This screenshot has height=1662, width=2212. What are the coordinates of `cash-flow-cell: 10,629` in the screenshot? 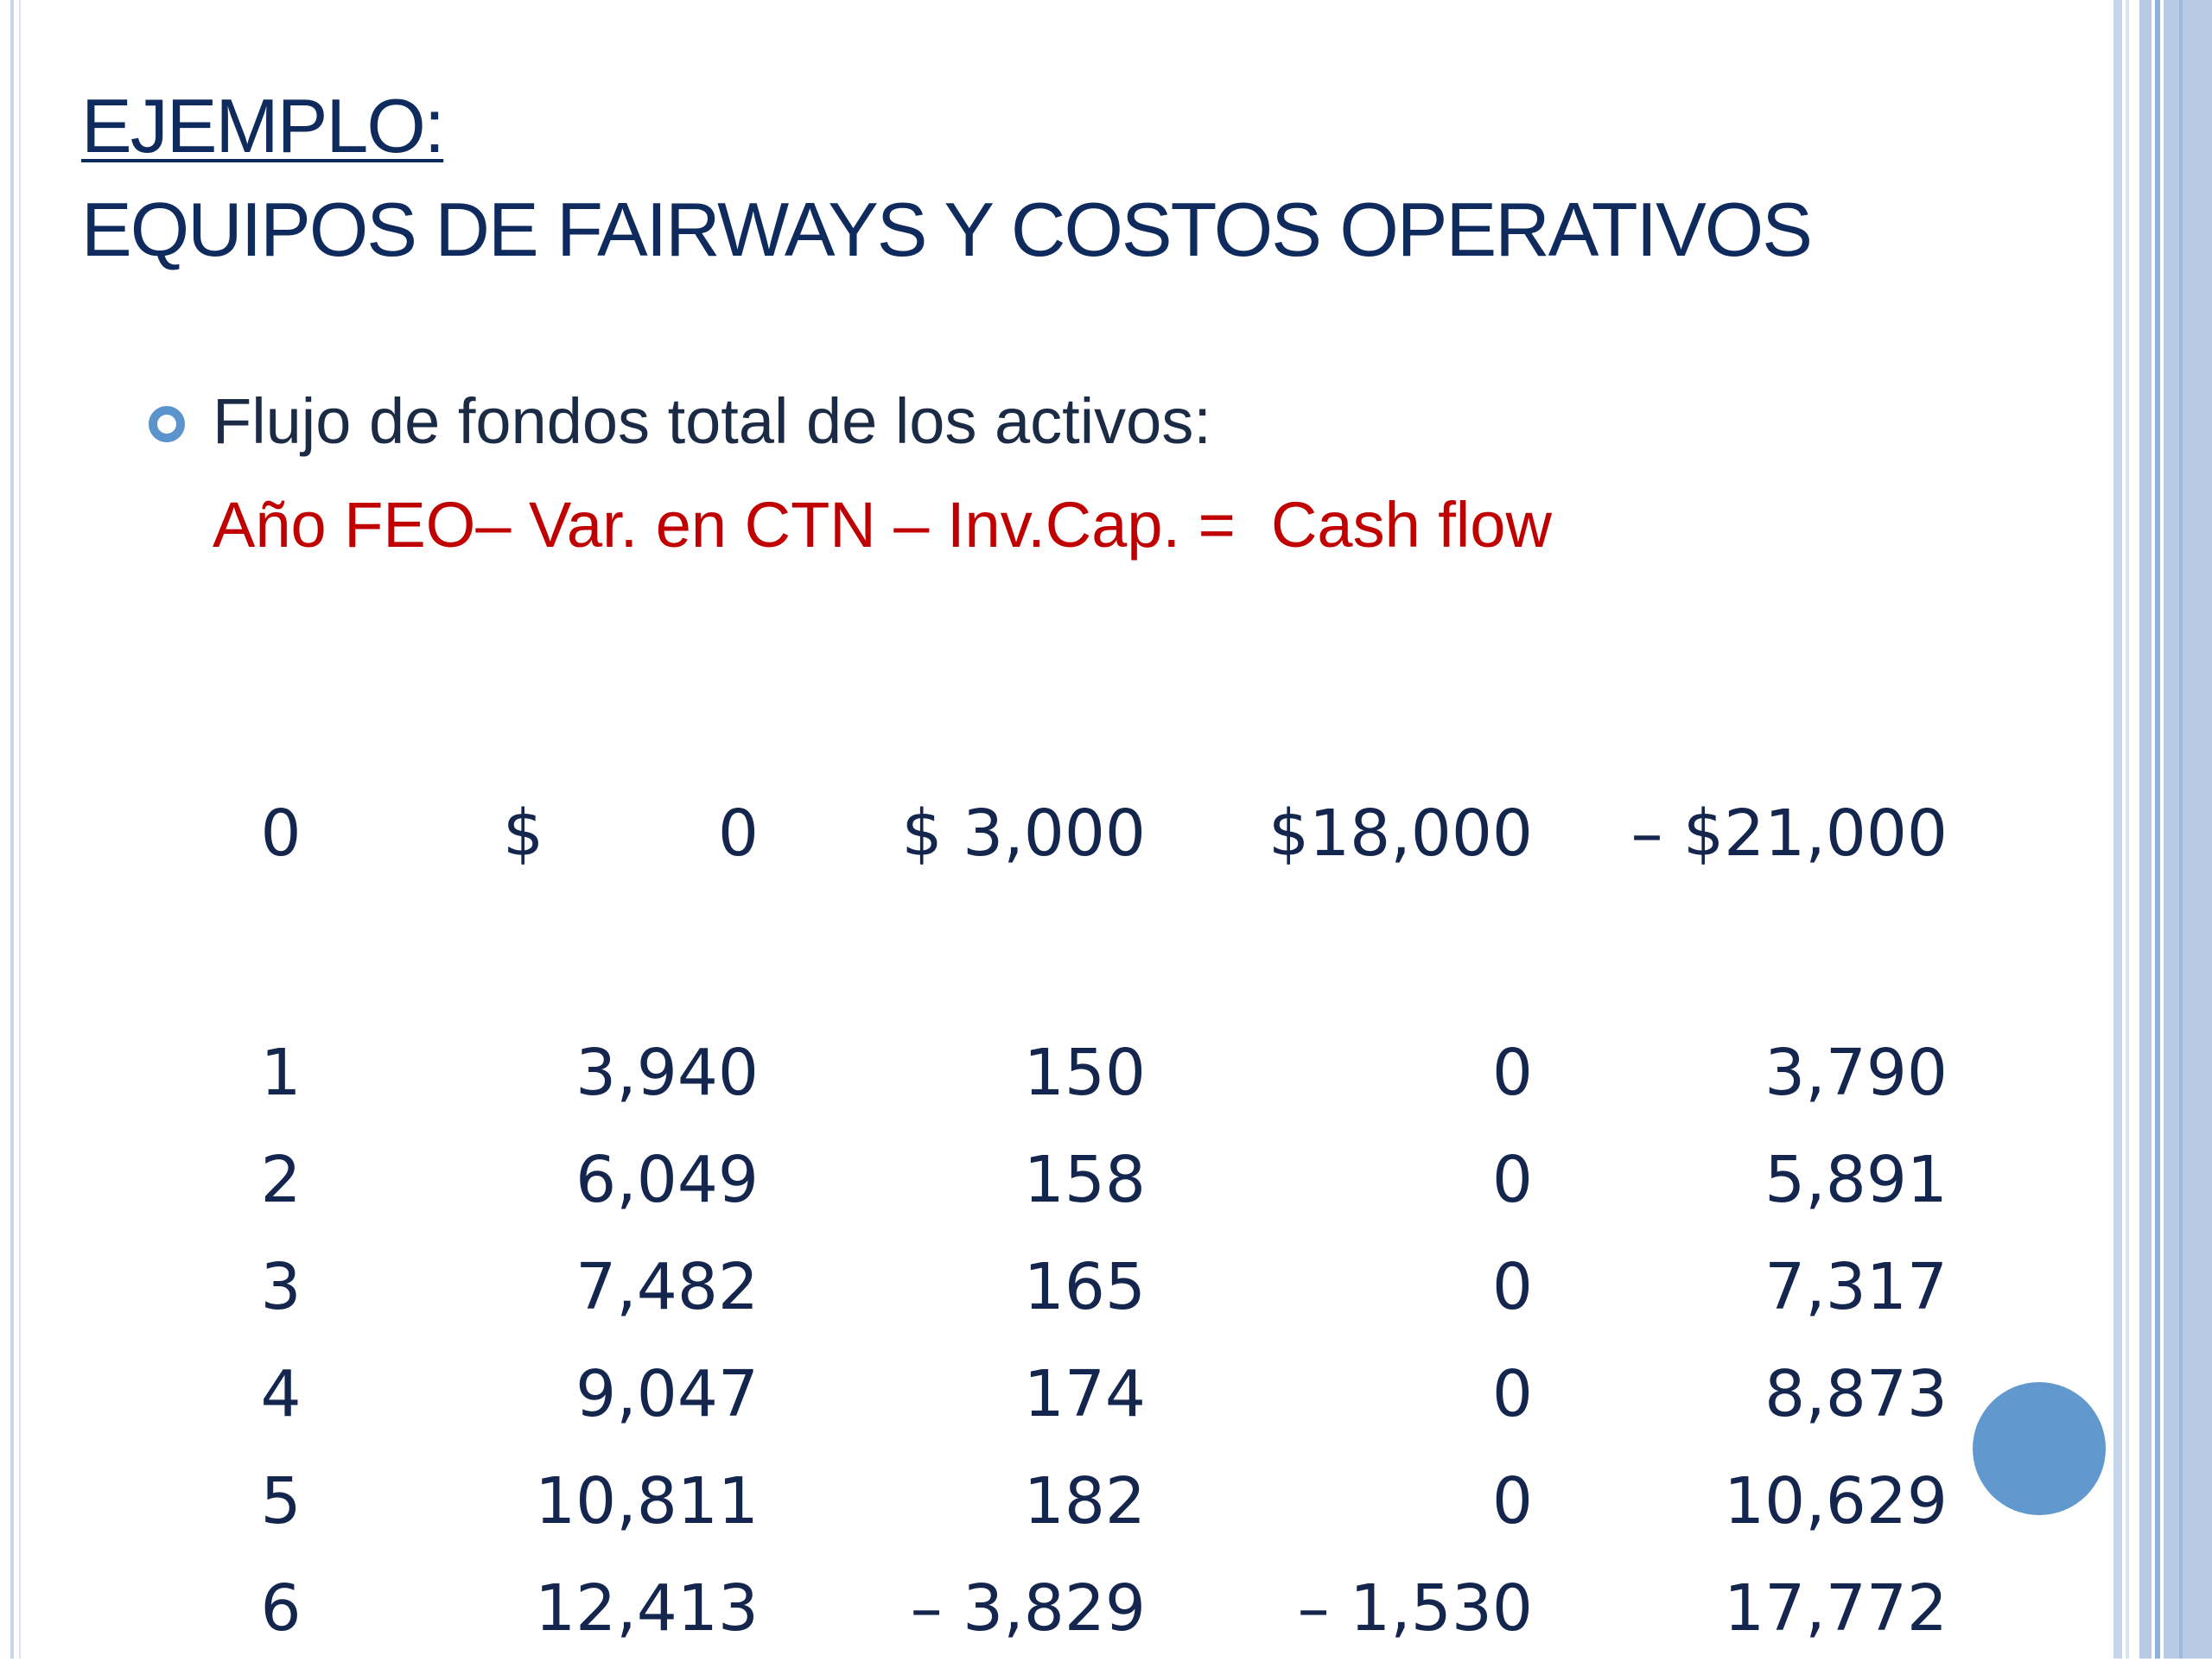 It's located at (1836, 1501).